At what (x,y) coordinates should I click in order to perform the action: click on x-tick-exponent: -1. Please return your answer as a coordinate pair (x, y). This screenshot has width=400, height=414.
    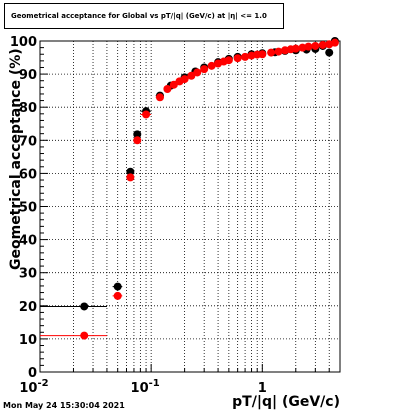
    Looking at the image, I should click on (154, 383).